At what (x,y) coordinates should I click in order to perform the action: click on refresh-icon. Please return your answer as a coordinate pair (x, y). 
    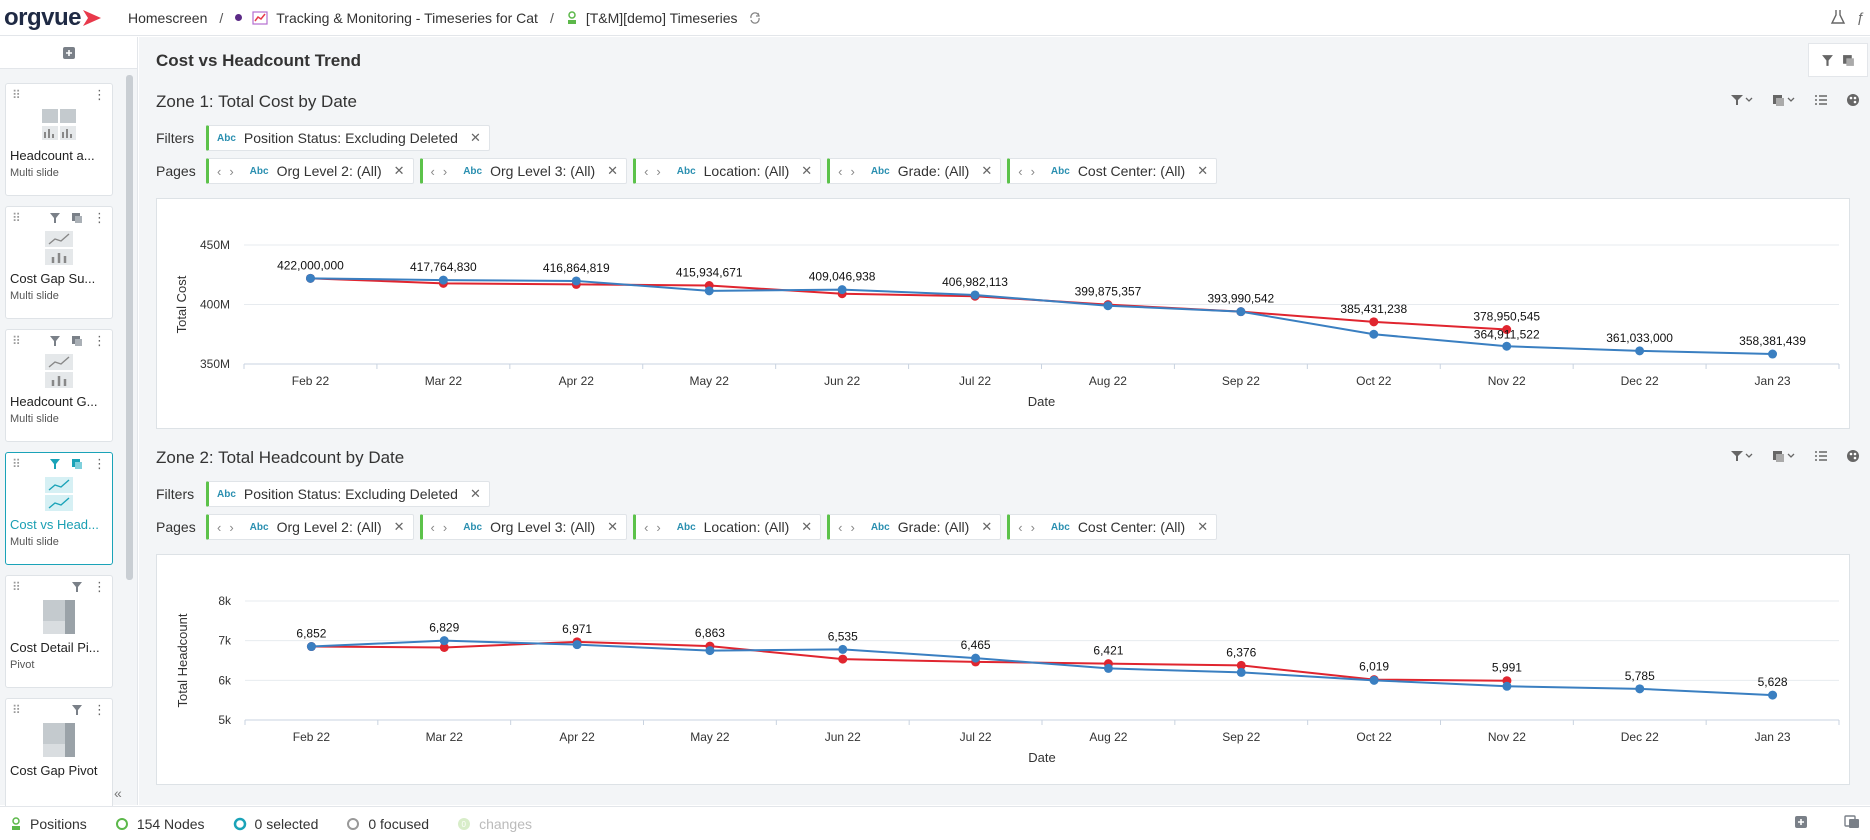
    Looking at the image, I should click on (755, 18).